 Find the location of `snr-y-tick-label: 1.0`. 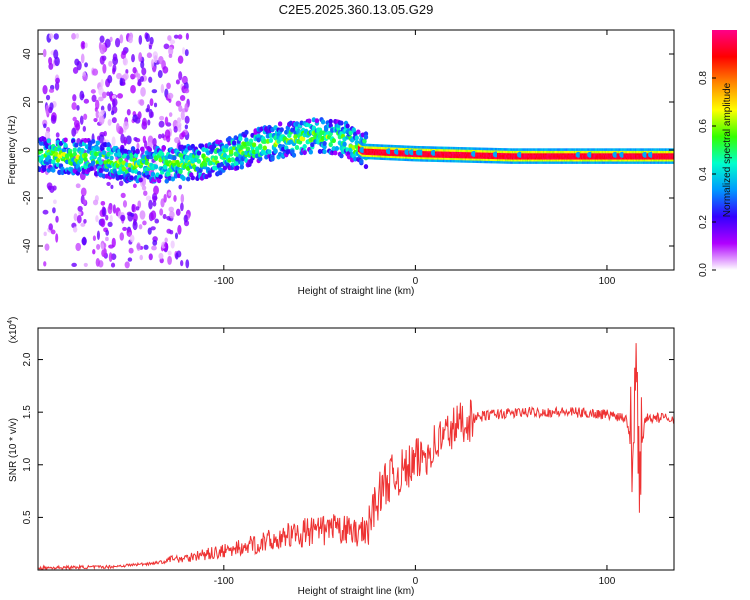

snr-y-tick-label: 1.0 is located at coordinates (27, 464).